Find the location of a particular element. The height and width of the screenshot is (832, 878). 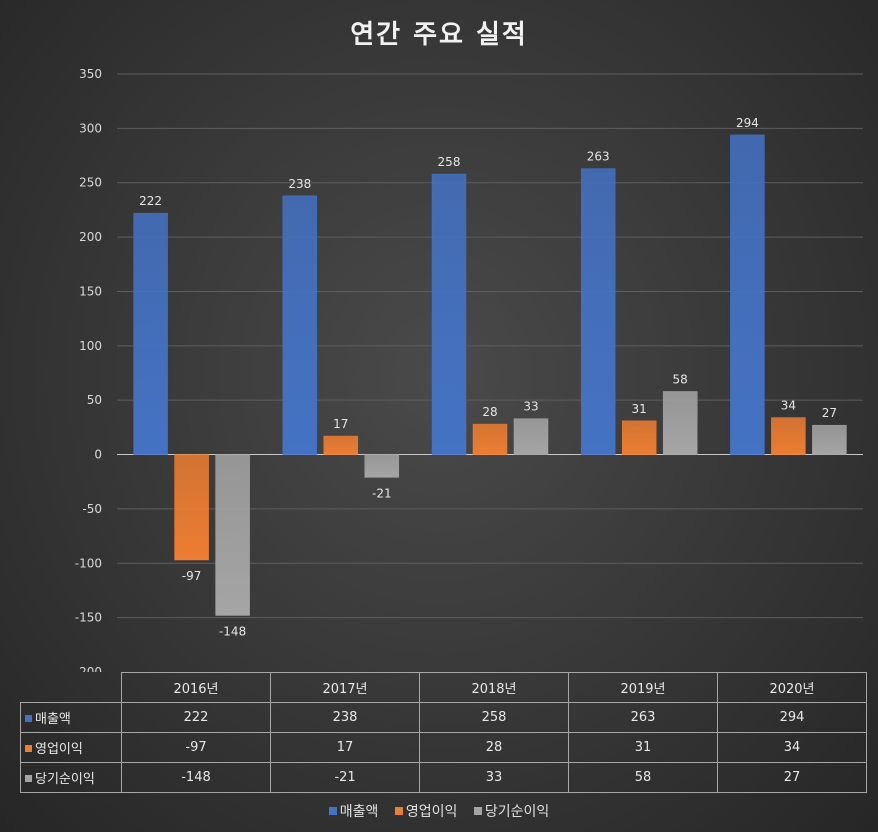

data-label: 27 is located at coordinates (829, 413).